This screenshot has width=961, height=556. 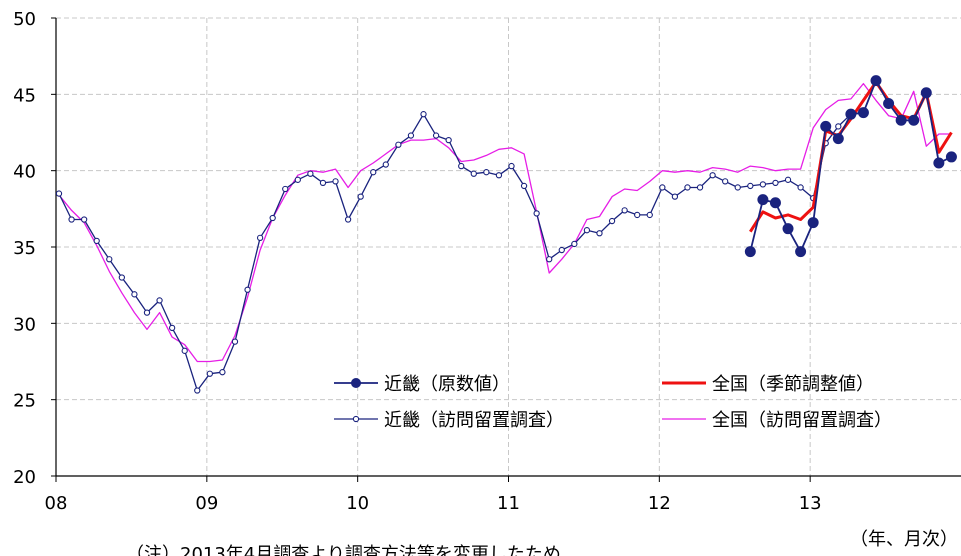 I want to click on legend-item-0: 近畿（原数値）, so click(x=422, y=384).